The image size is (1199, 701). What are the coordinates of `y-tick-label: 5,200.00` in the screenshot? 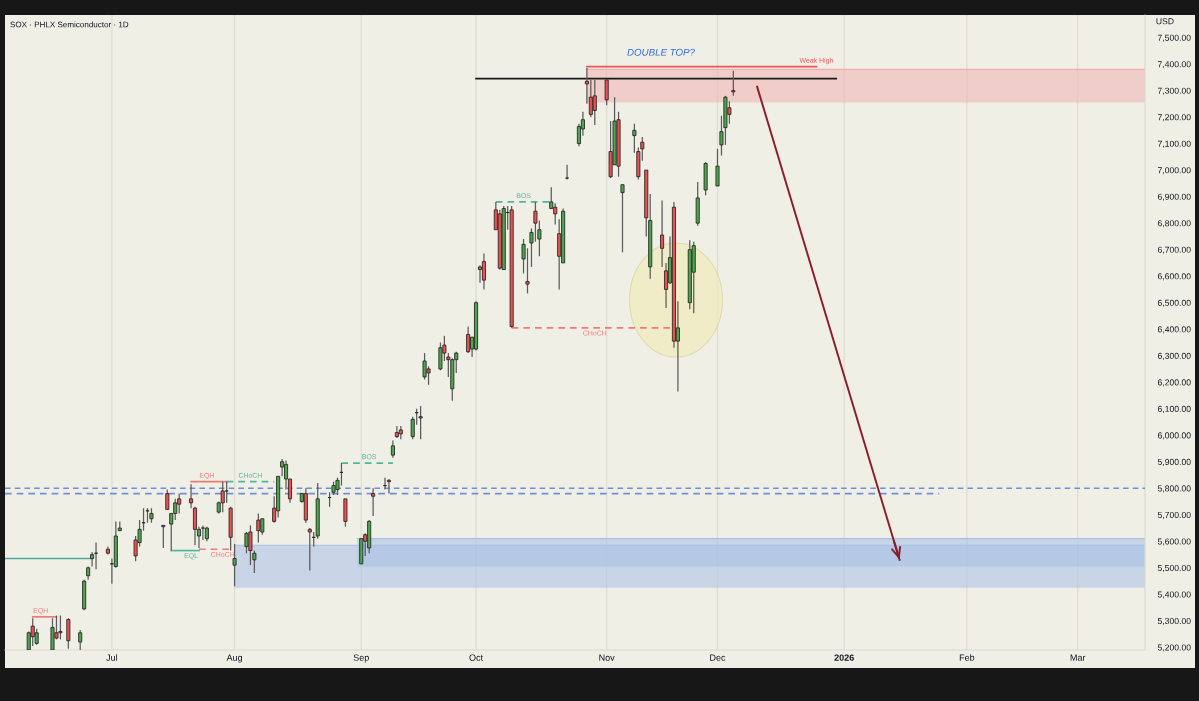 It's located at (1174, 648).